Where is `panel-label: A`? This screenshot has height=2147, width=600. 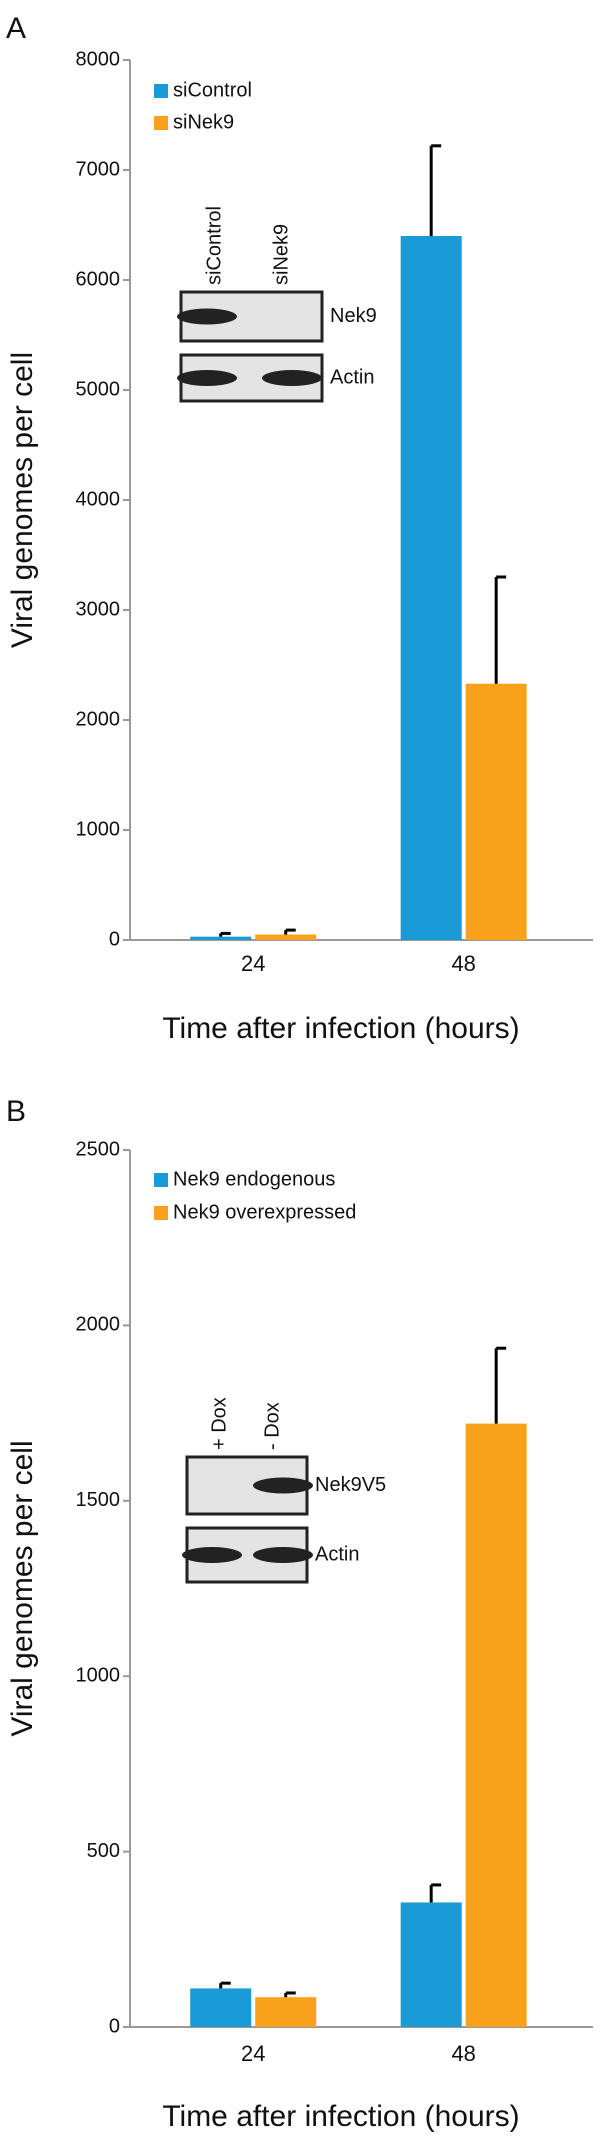 panel-label: A is located at coordinates (16, 28).